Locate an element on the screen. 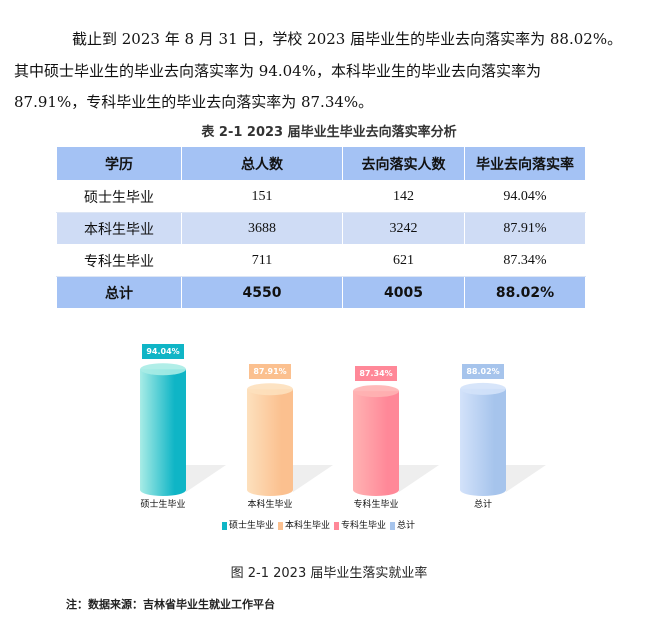 The width and height of the screenshot is (658, 631). table-row: 硕士生毕业 151 142 94.04% is located at coordinates (321, 196).